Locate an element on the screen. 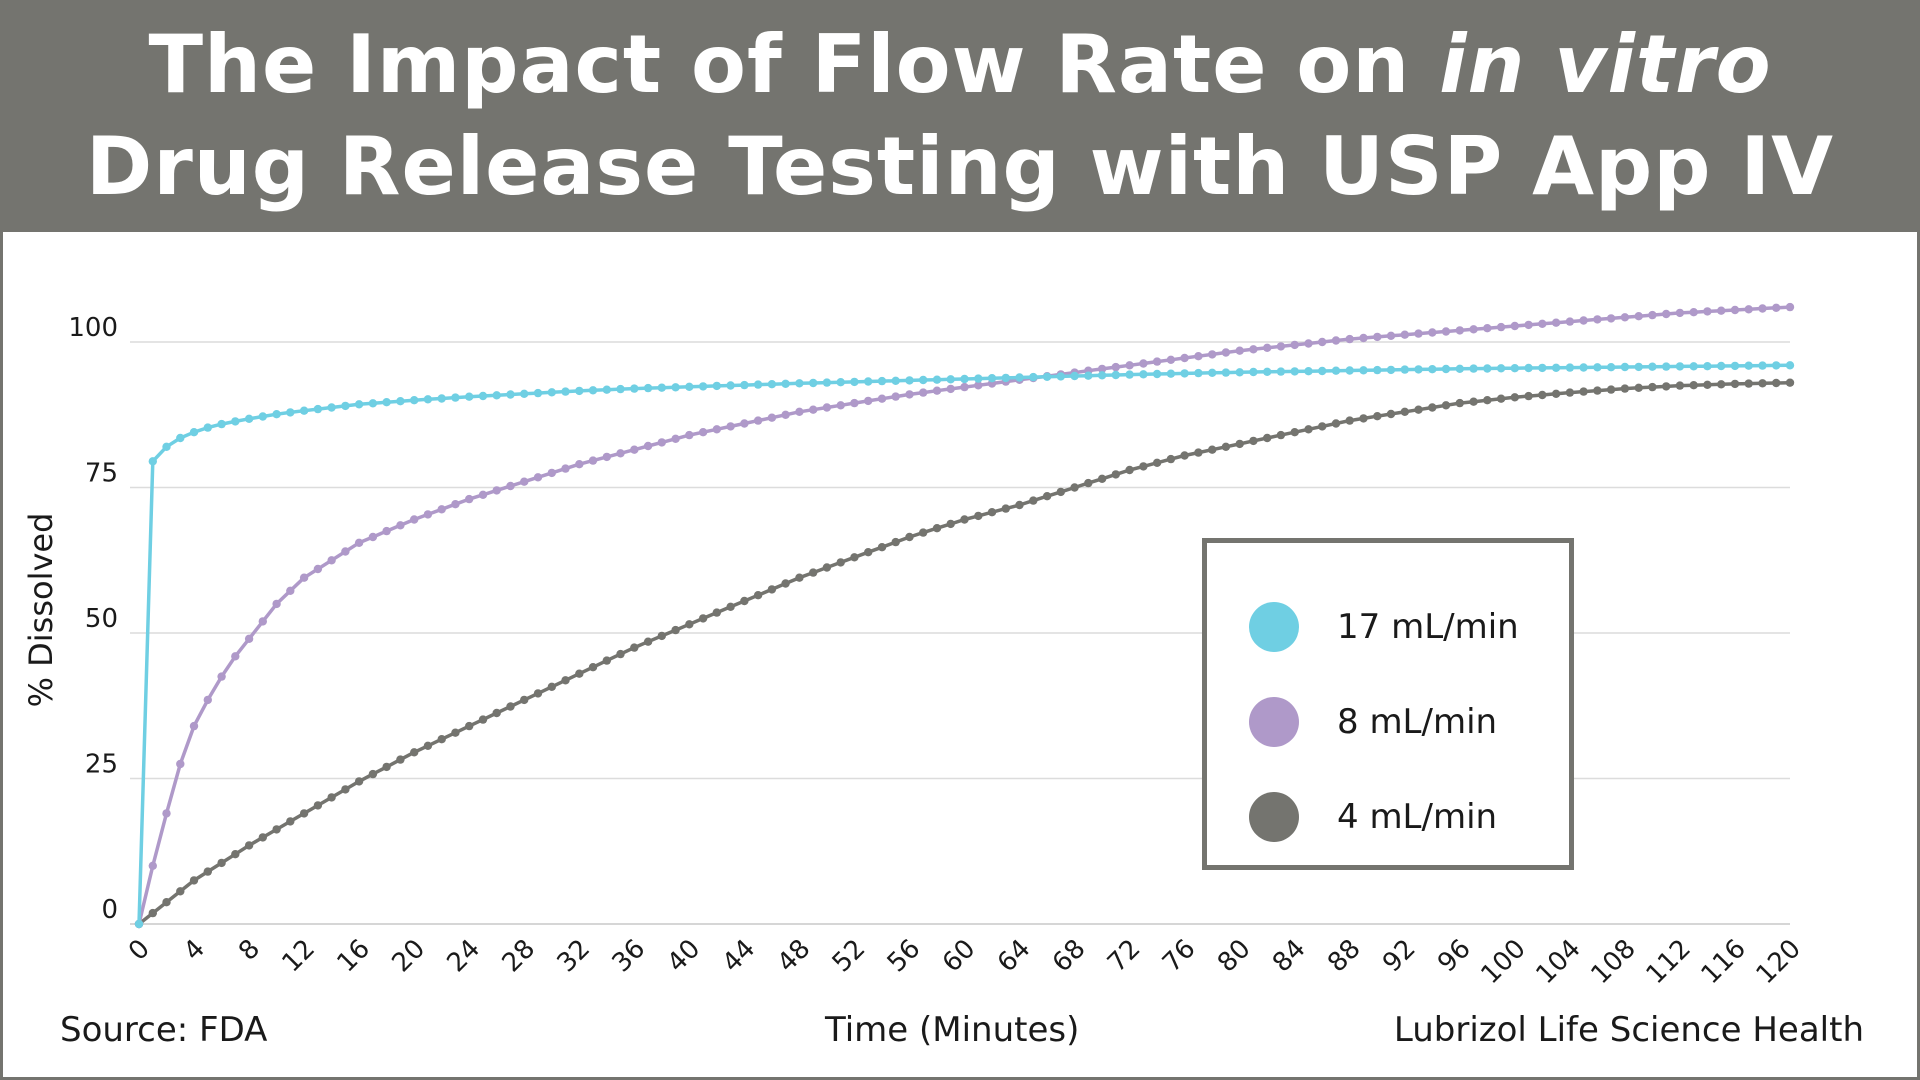 Image resolution: width=1920 pixels, height=1080 pixels. x-tick-label: 104 is located at coordinates (1559, 962).